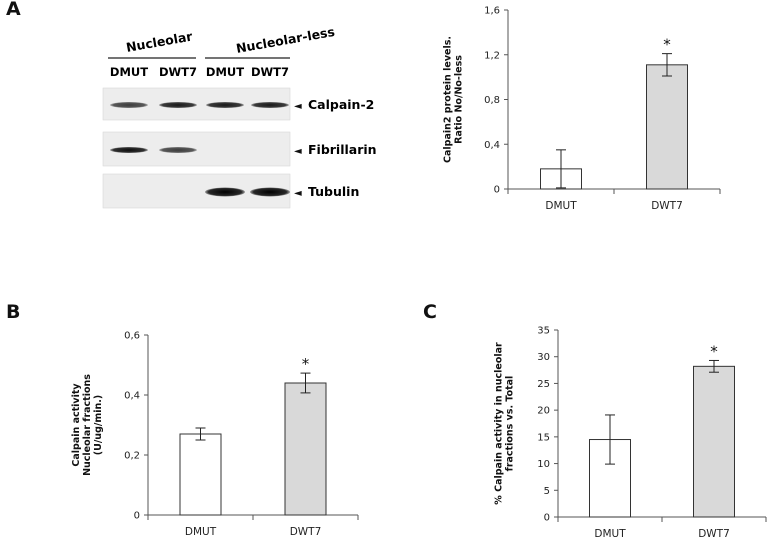 The image size is (770, 540). Describe the element at coordinates (132, 336) in the screenshot. I see `y-tick-label: 0,6` at that location.